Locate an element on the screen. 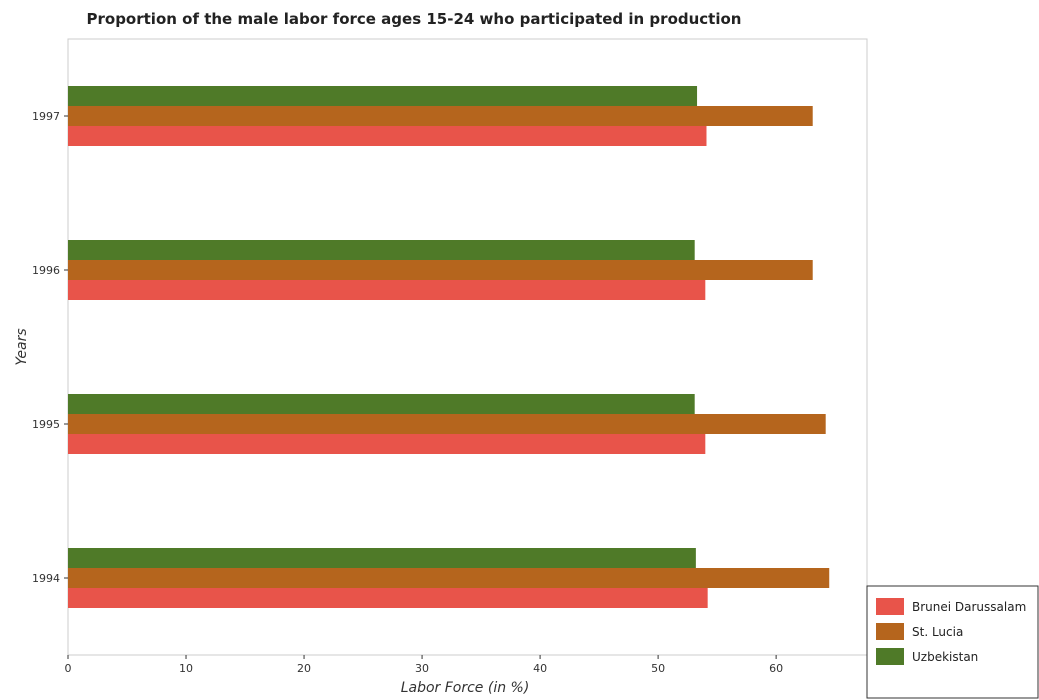  legend-label: Uzbekistan is located at coordinates (945, 657).